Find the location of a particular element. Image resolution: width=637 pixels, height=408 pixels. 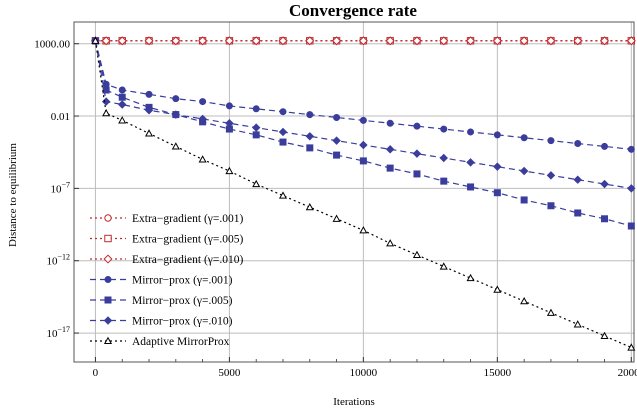

legend-item: Mirror−prox (γ=.005) is located at coordinates (161, 301).